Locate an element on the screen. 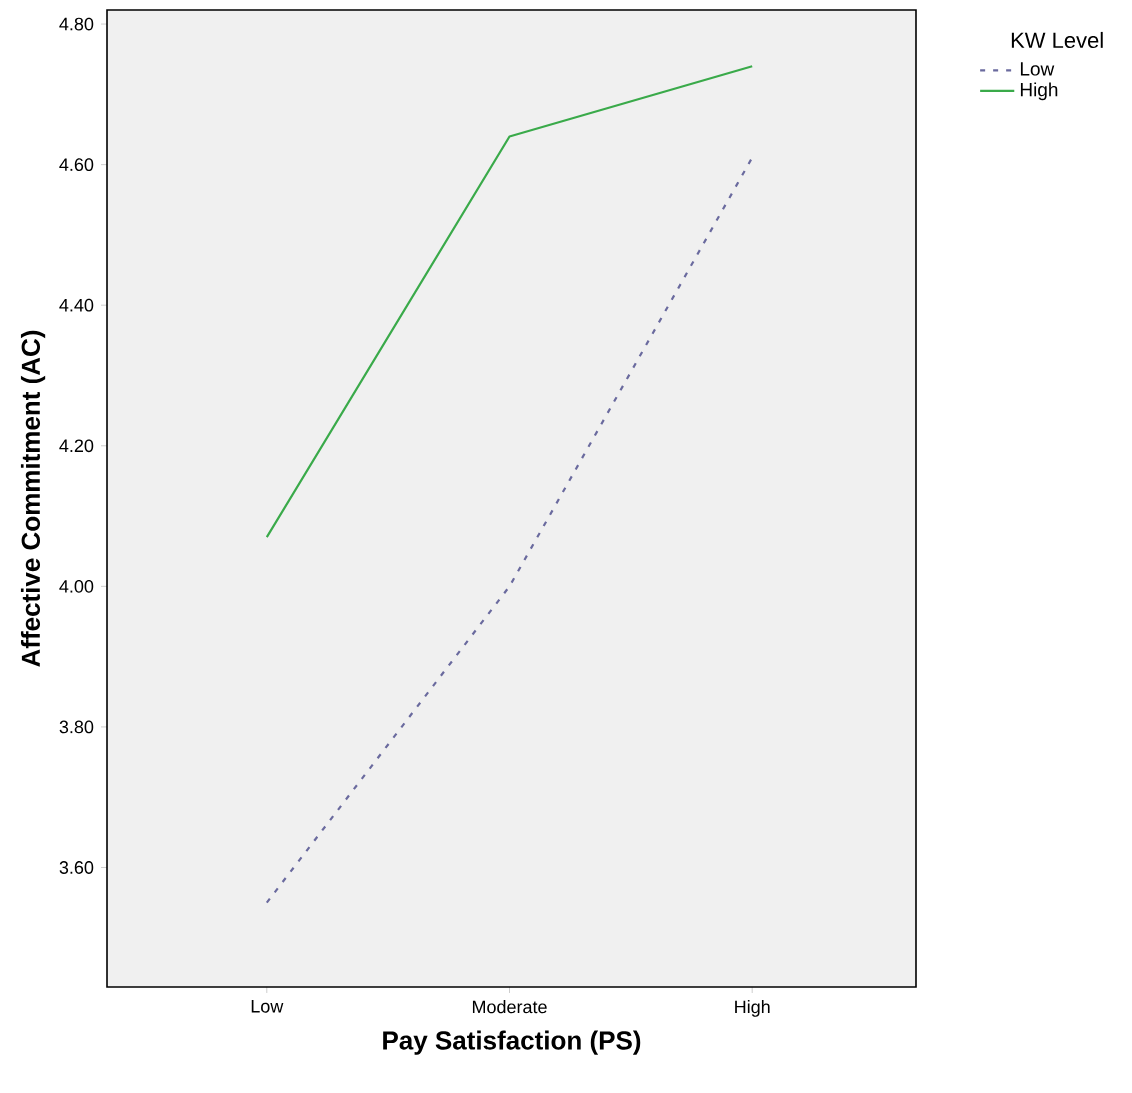  x-tick-label: Low is located at coordinates (267, 1006).